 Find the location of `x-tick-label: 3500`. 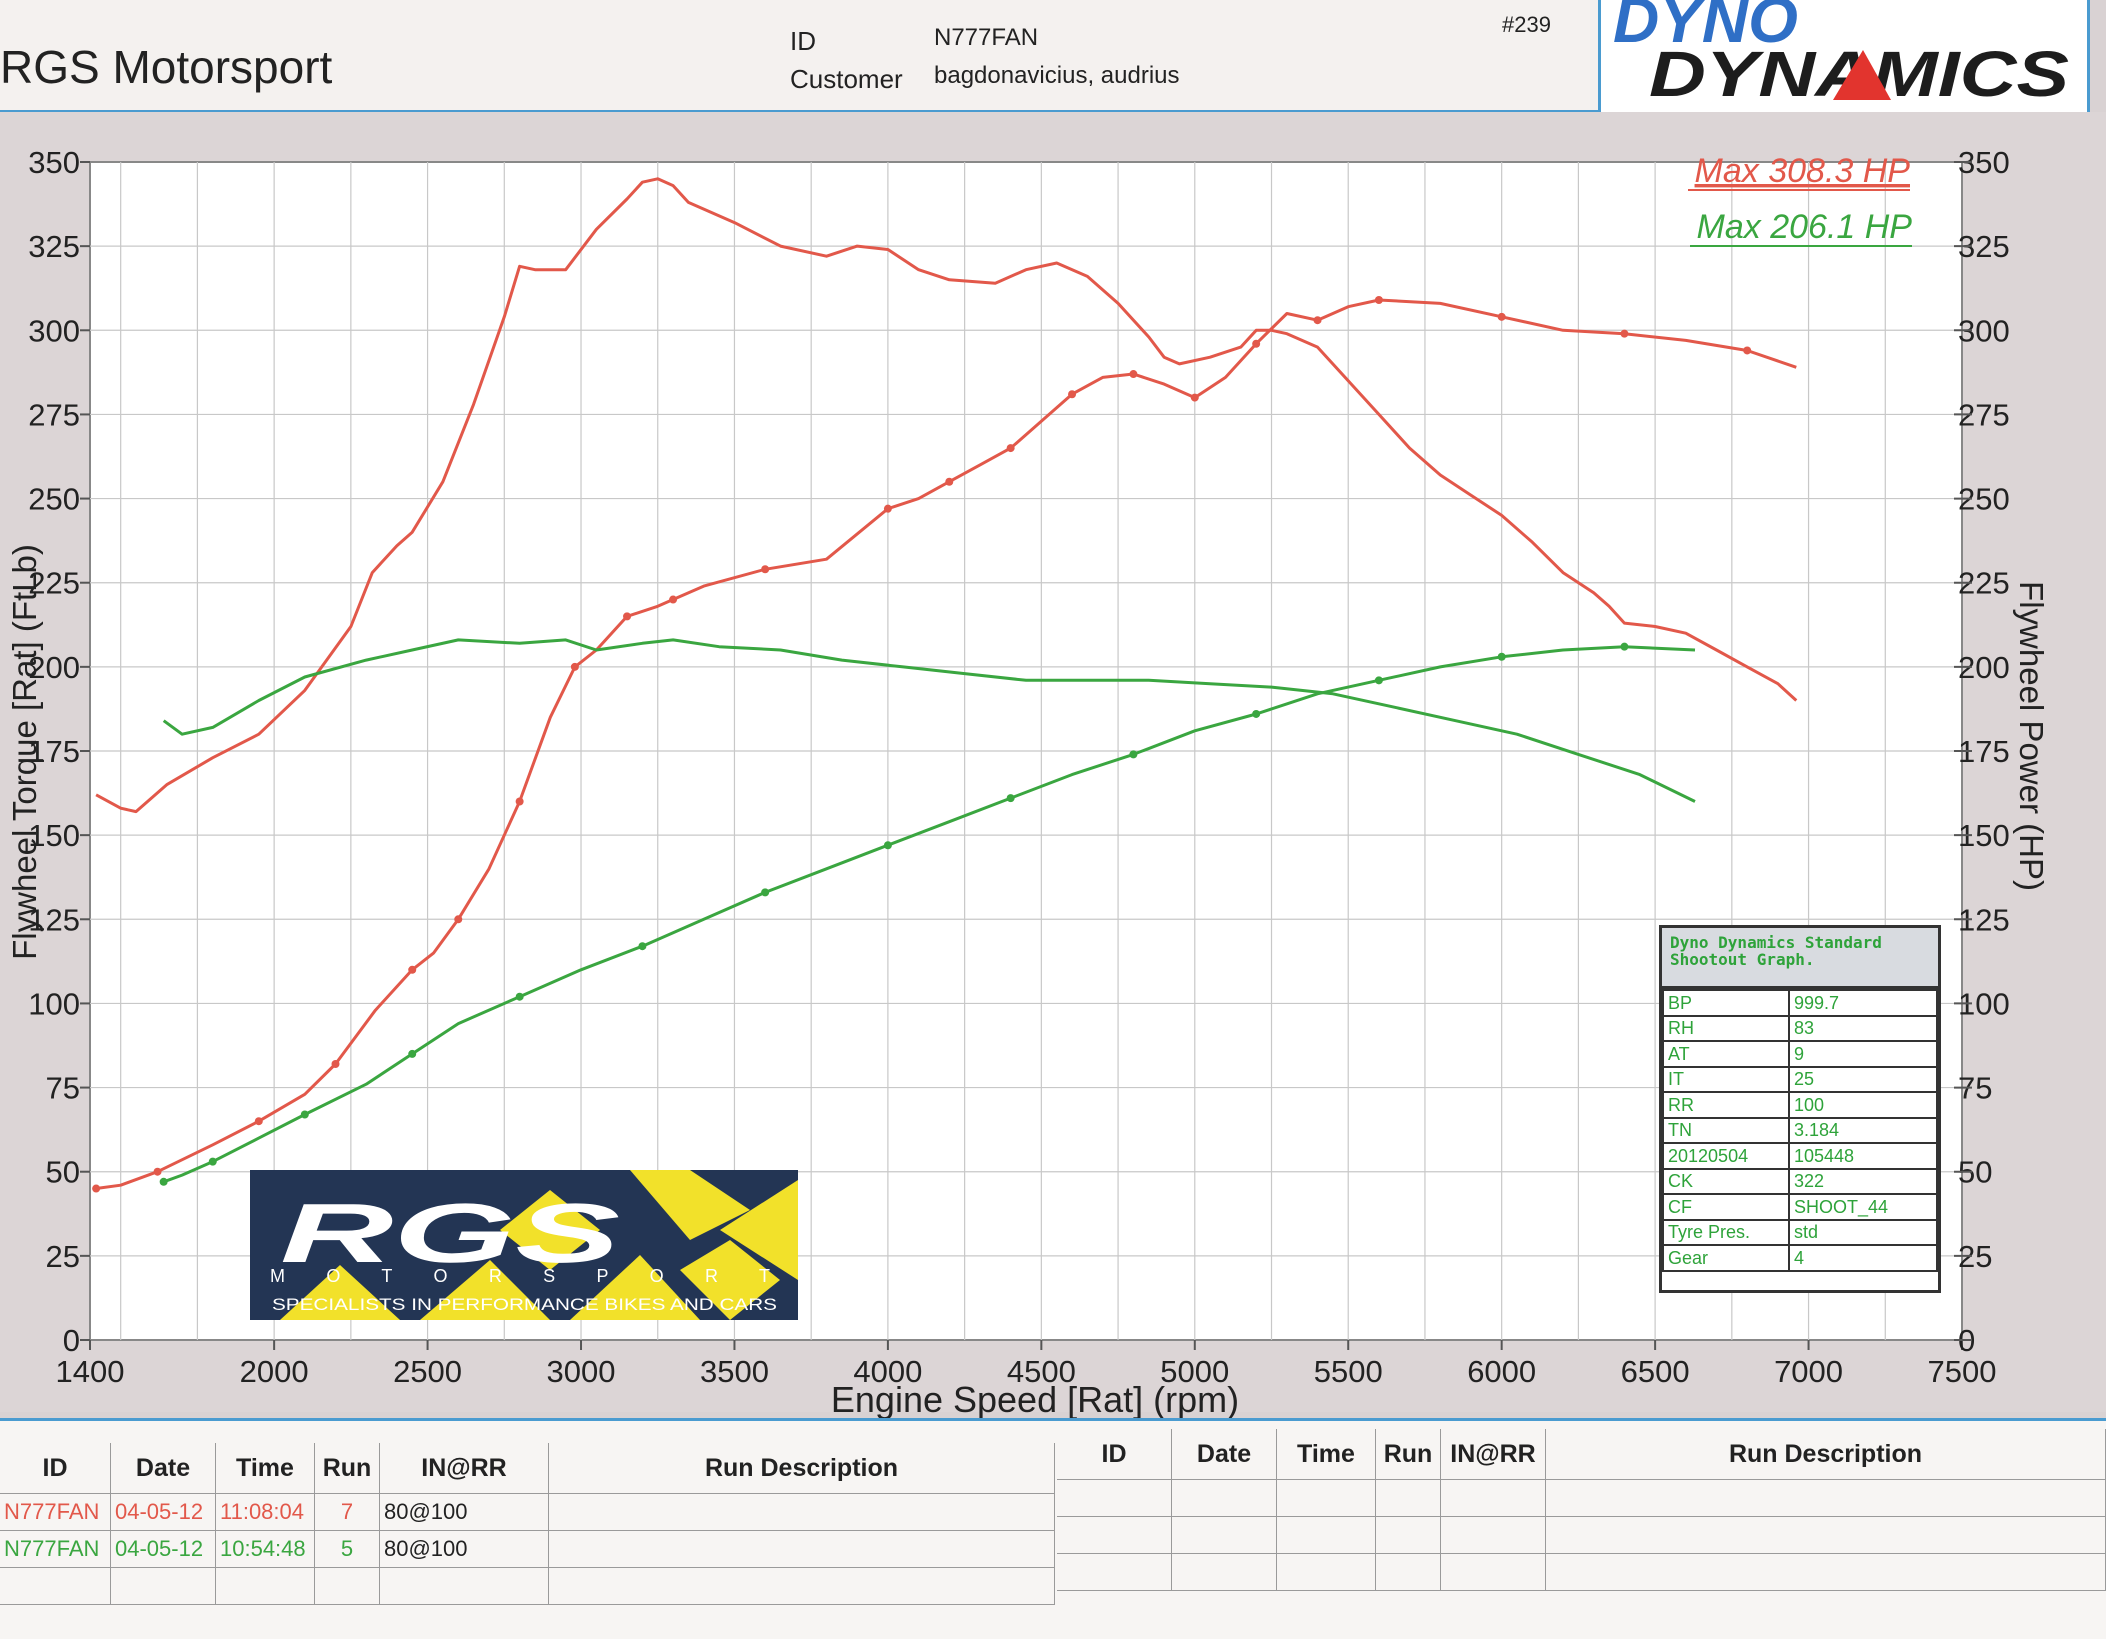

x-tick-label: 3500 is located at coordinates (734, 1371).